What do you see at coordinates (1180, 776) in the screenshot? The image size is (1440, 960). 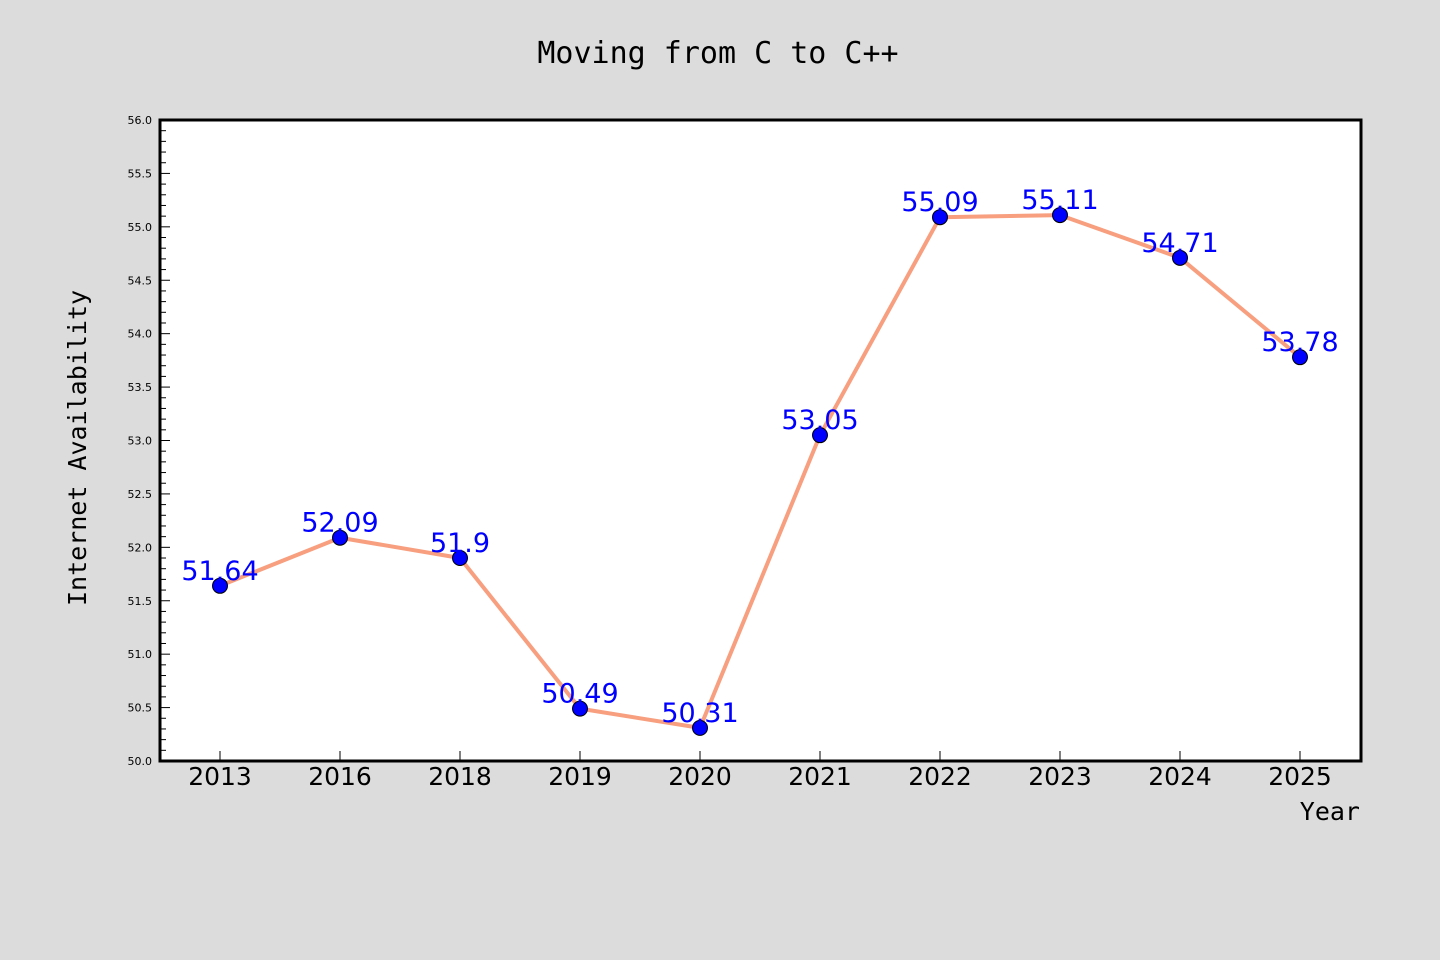 I see `x-tick-label: 2024` at bounding box center [1180, 776].